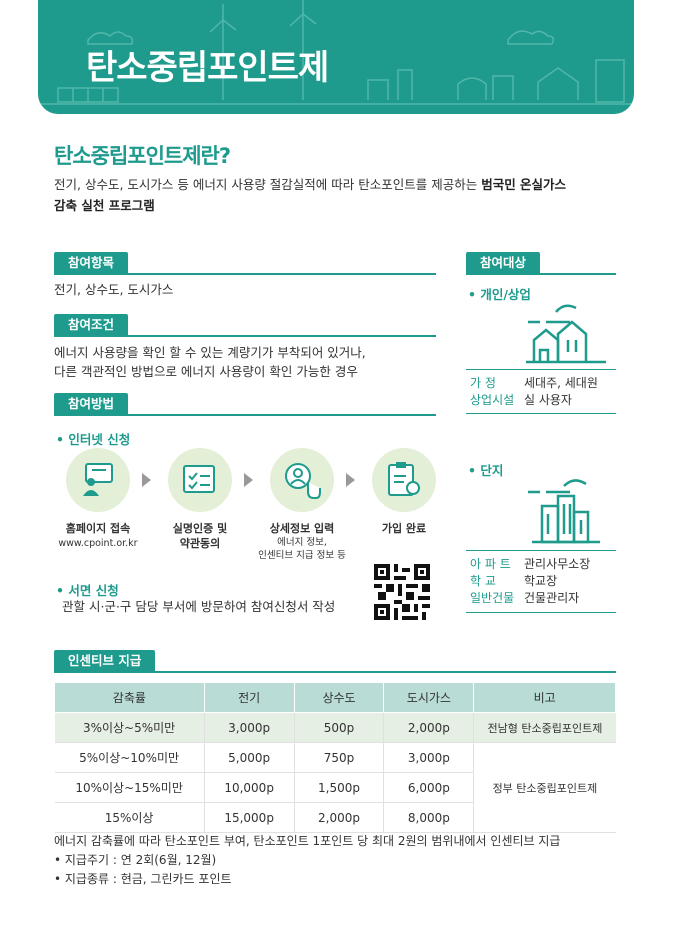 This screenshot has width=680, height=949. Describe the element at coordinates (129, 757) in the screenshot. I see `table-cell: 5%이상~10%미만` at that location.